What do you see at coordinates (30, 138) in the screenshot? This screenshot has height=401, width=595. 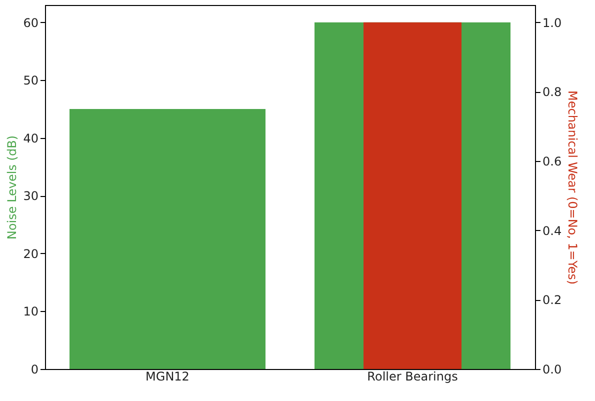 I see `y-tick-label: 40` at bounding box center [30, 138].